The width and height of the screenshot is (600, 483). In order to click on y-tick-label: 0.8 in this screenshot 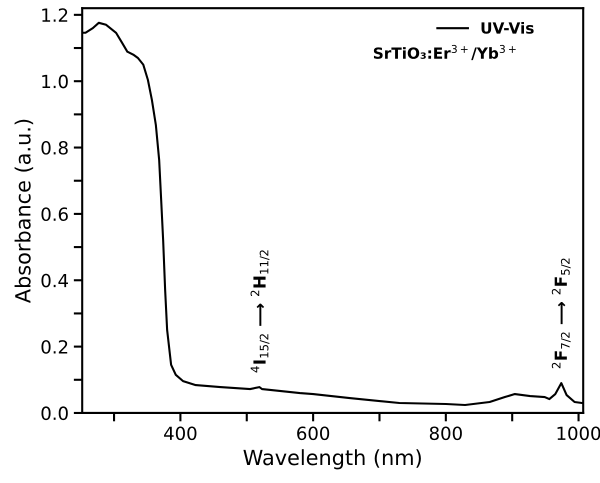, I will do `click(54, 148)`.